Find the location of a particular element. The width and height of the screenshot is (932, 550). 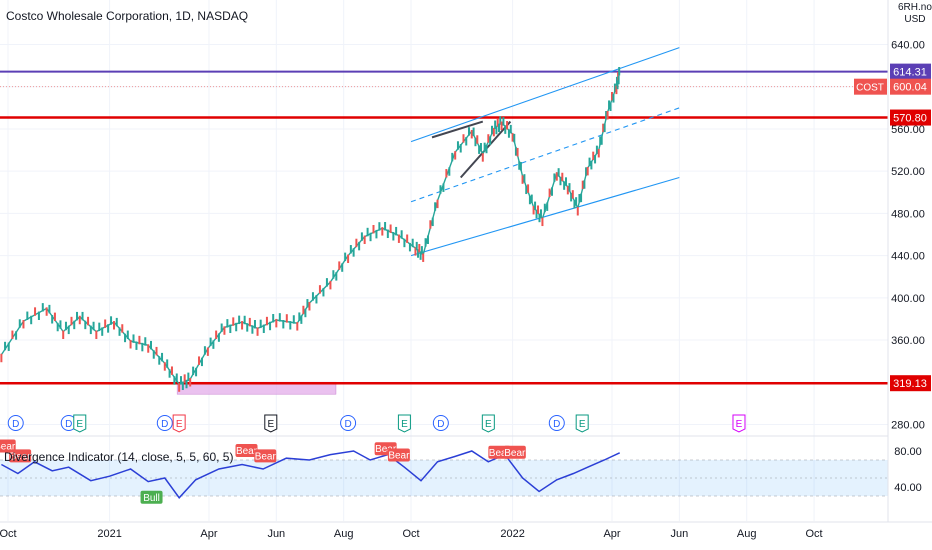

event-marker: D is located at coordinates (348, 423).